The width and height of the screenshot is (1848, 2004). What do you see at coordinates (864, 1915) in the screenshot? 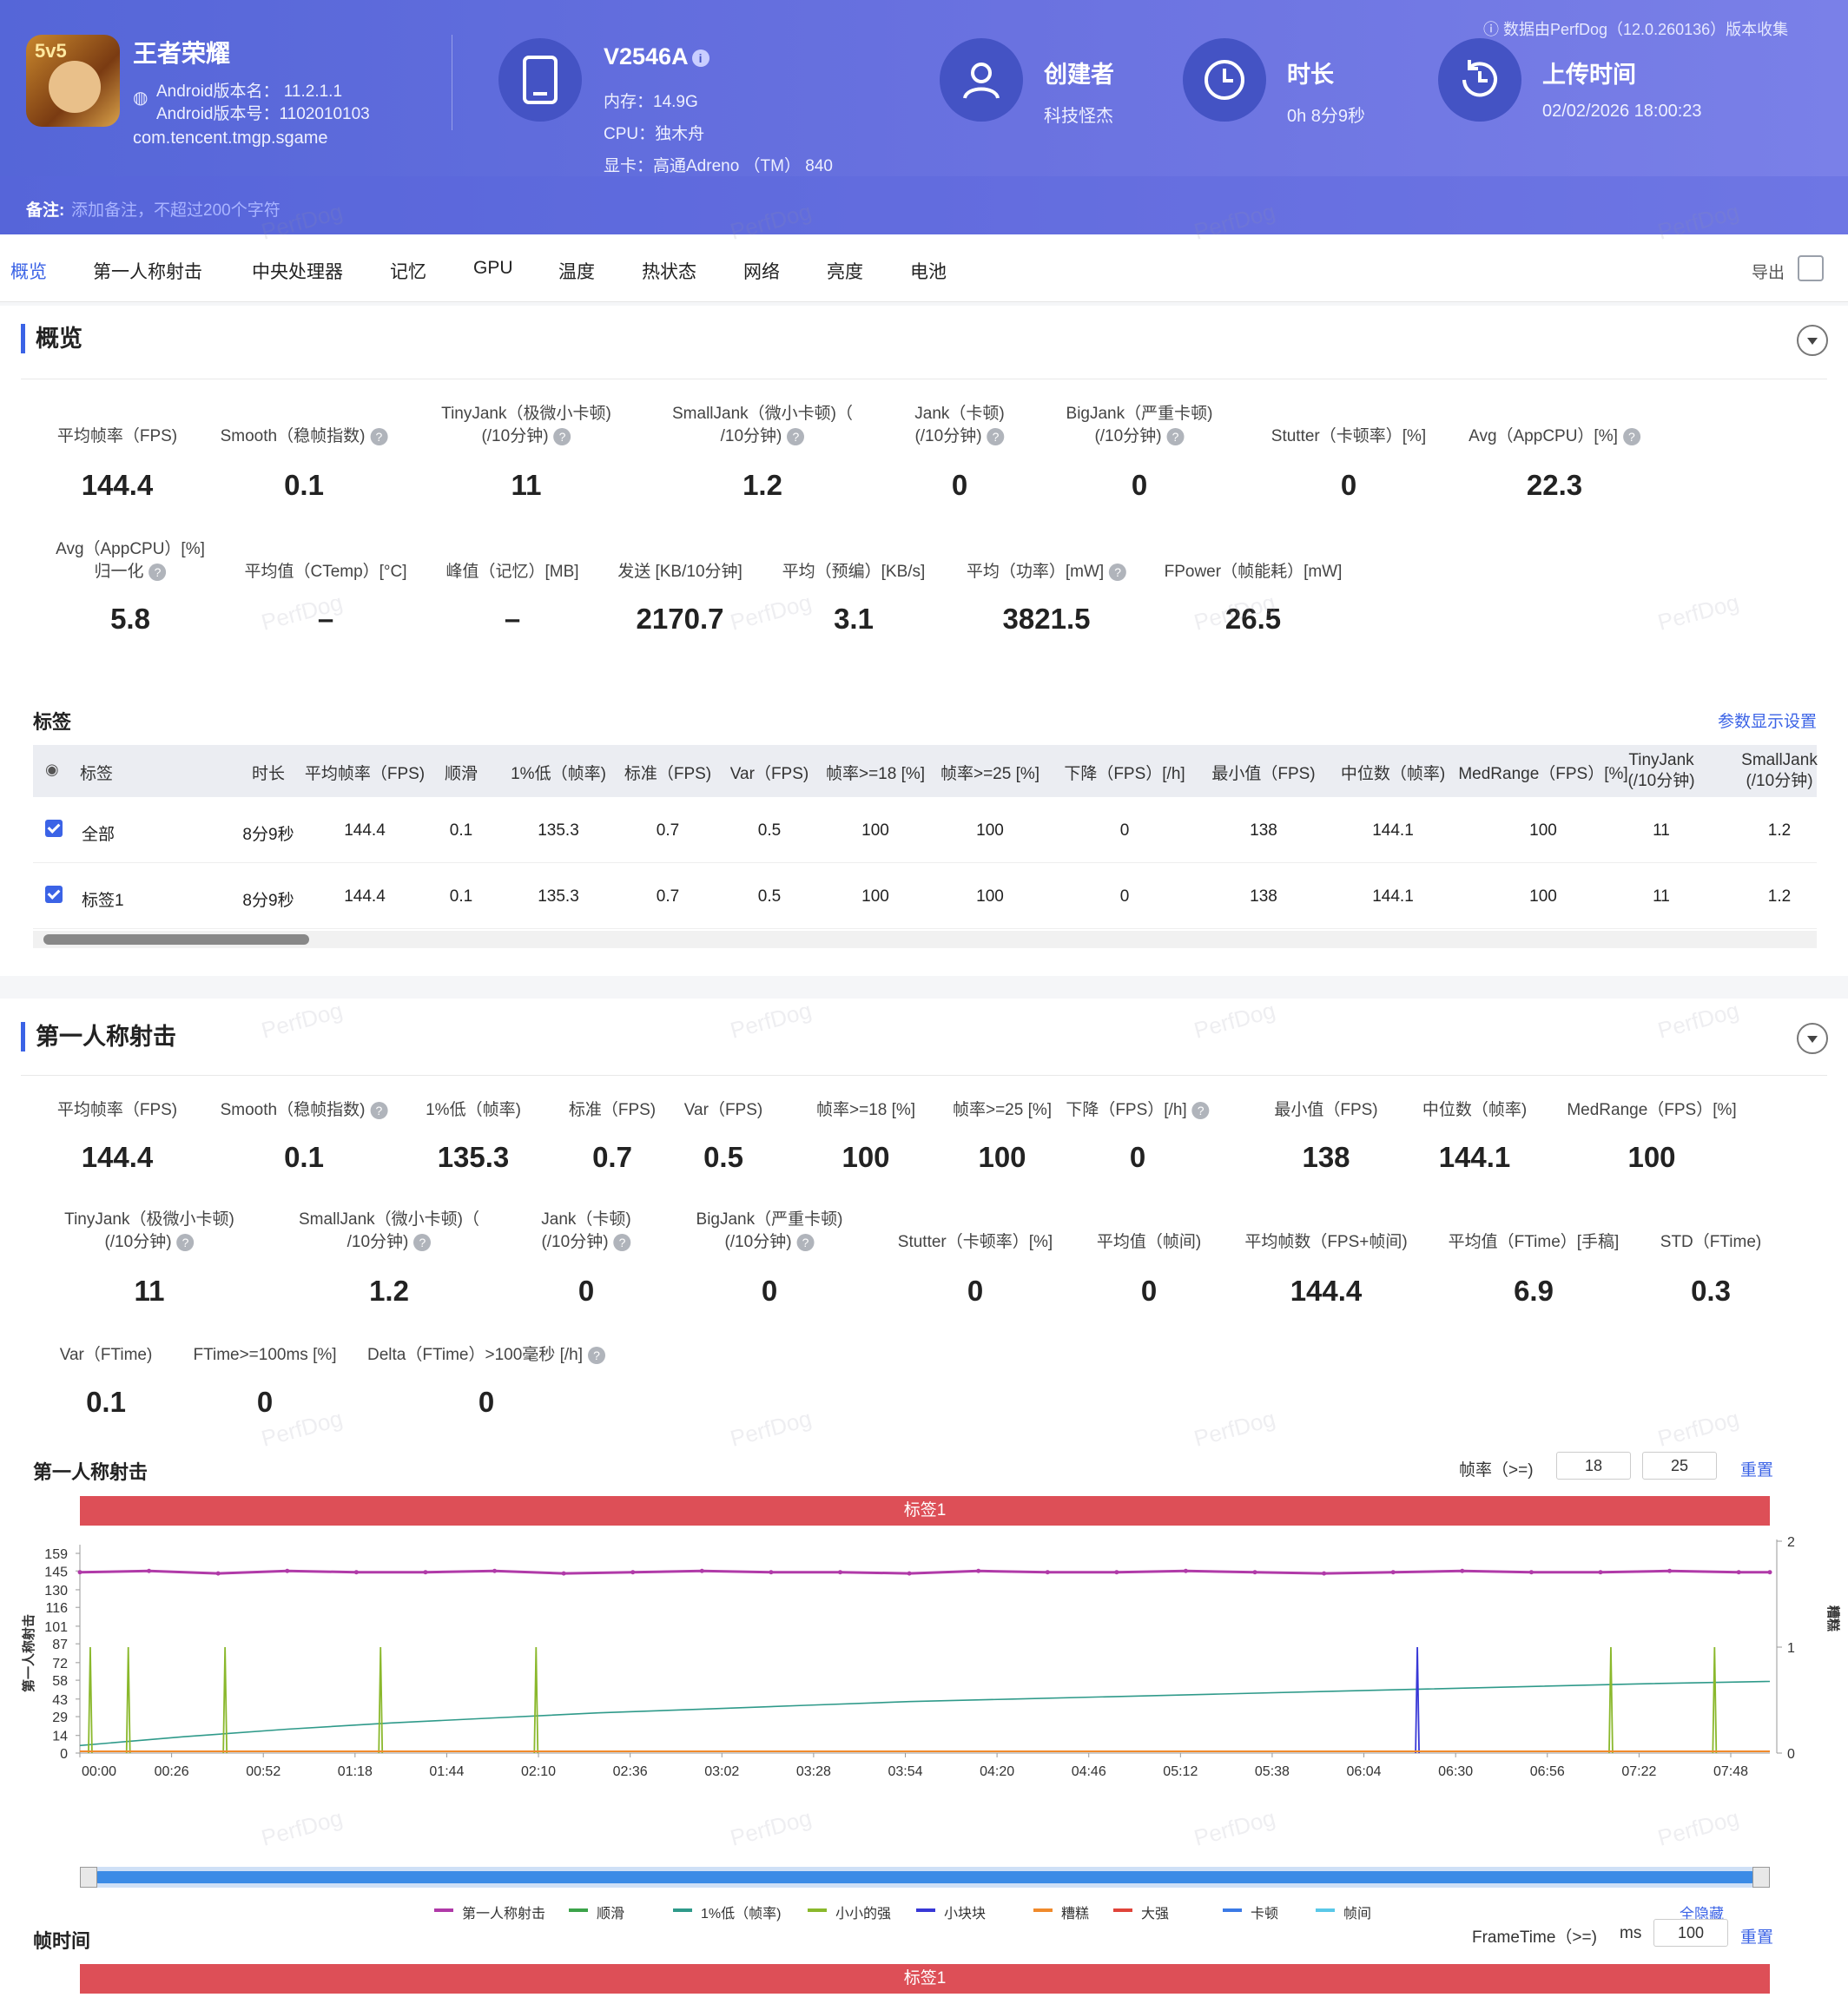
I see `legend-label: 小小的强` at bounding box center [864, 1915].